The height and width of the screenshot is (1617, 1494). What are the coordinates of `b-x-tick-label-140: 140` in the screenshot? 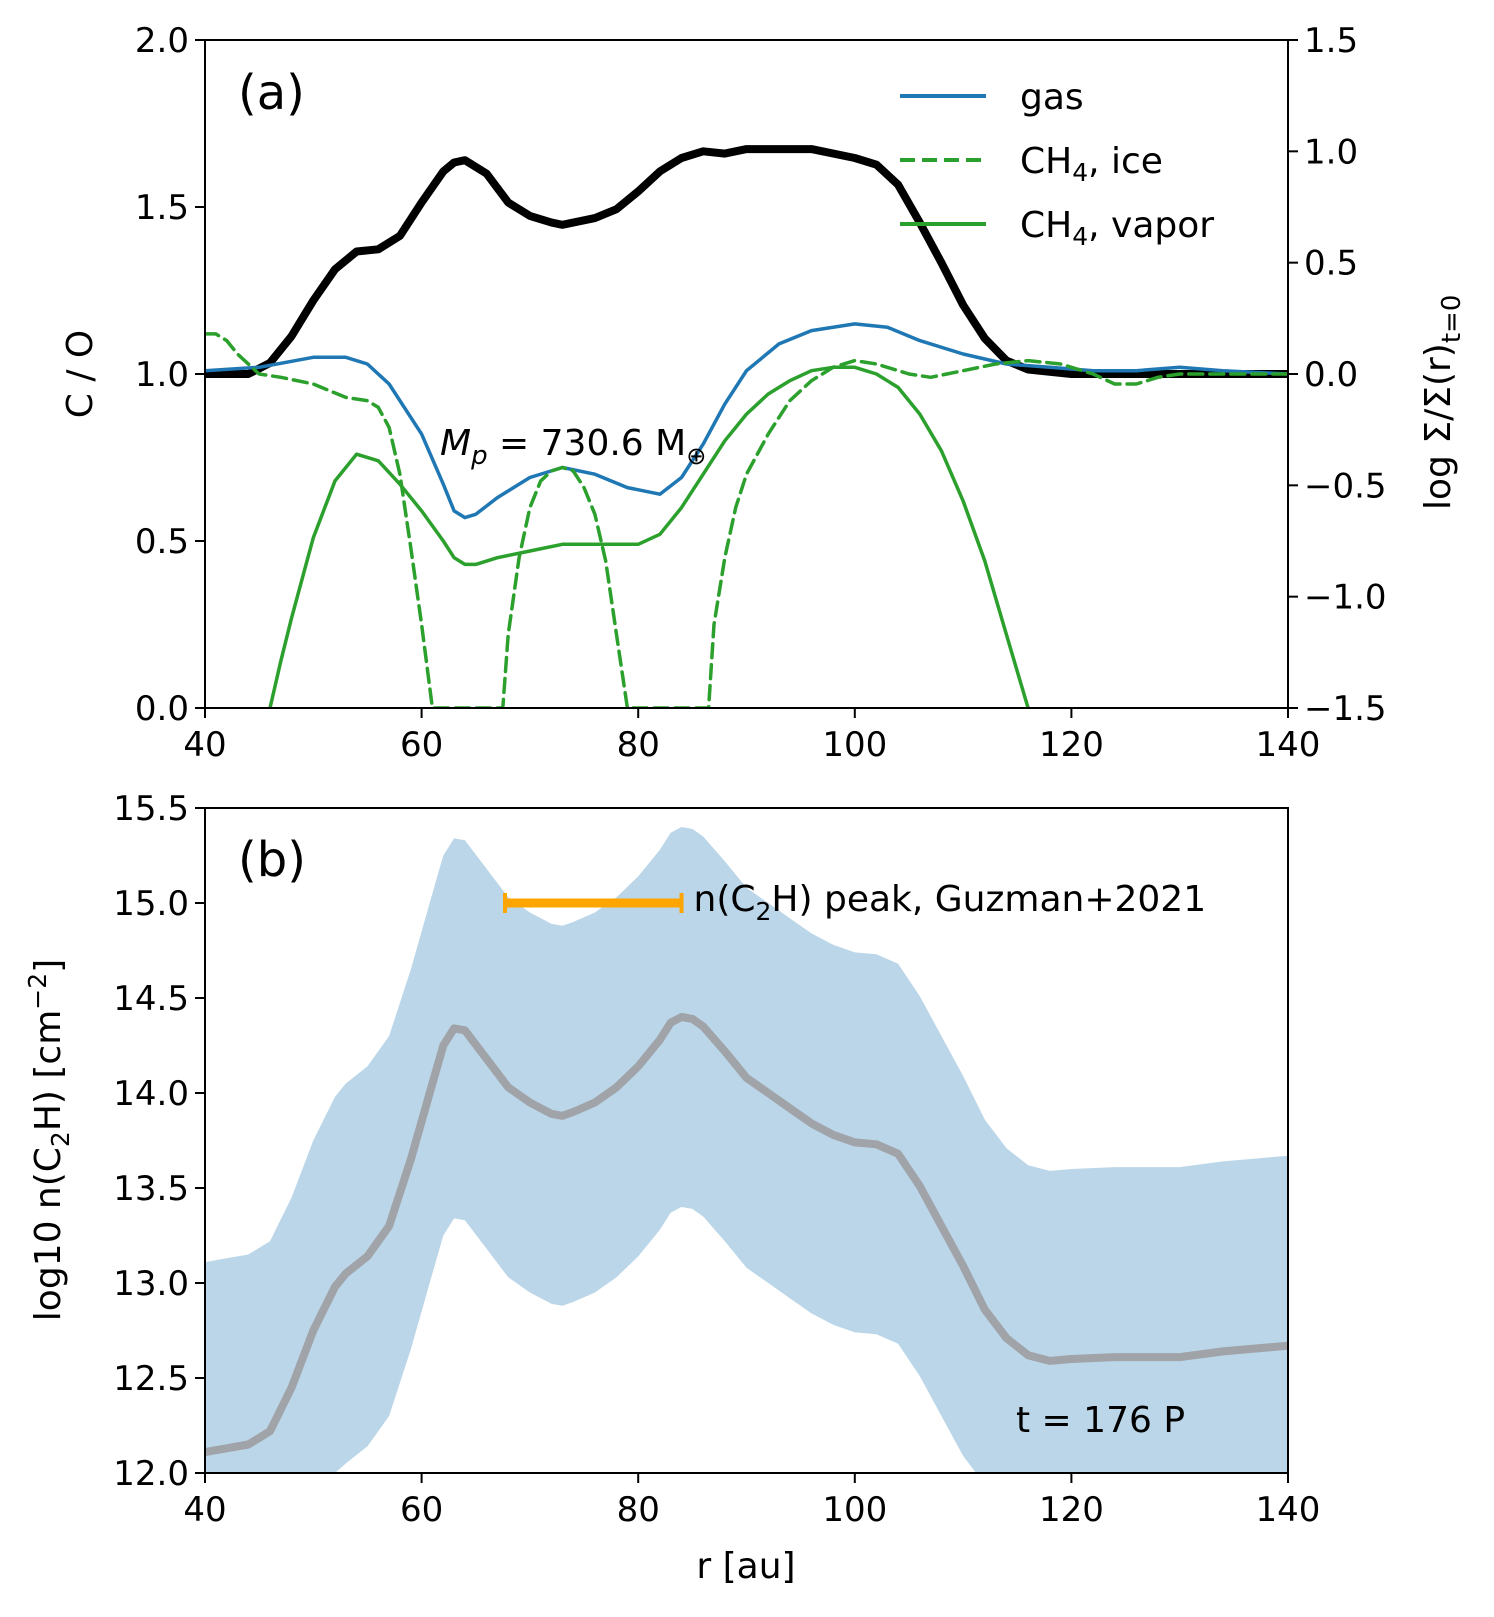 It's located at (1288, 1510).